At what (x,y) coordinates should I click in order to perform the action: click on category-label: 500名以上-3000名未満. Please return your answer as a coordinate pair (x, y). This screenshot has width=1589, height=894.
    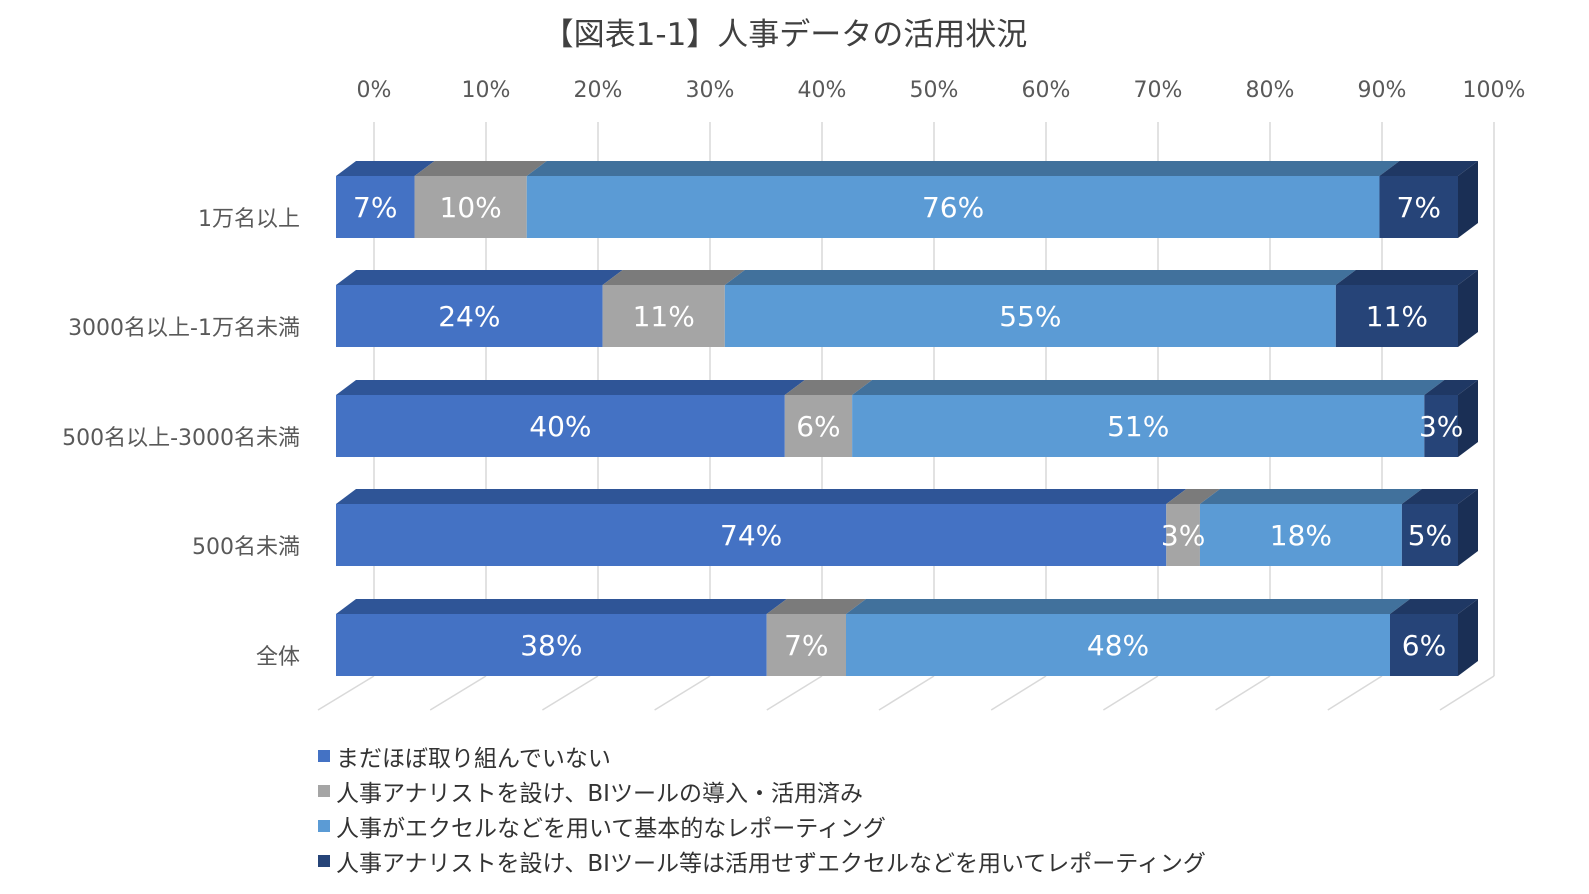
    Looking at the image, I should click on (181, 438).